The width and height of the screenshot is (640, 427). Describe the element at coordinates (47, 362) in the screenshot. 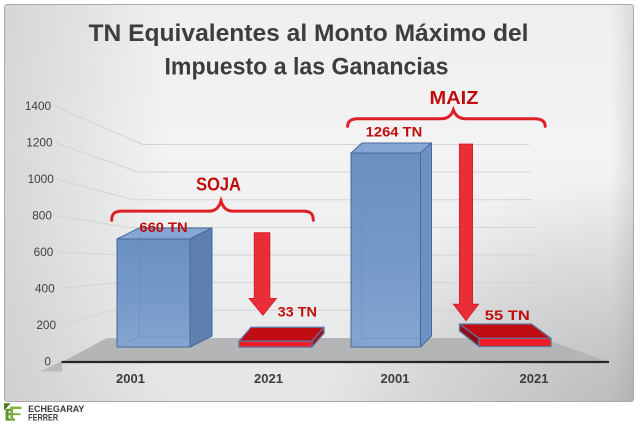

I see `svg-text: 0` at that location.